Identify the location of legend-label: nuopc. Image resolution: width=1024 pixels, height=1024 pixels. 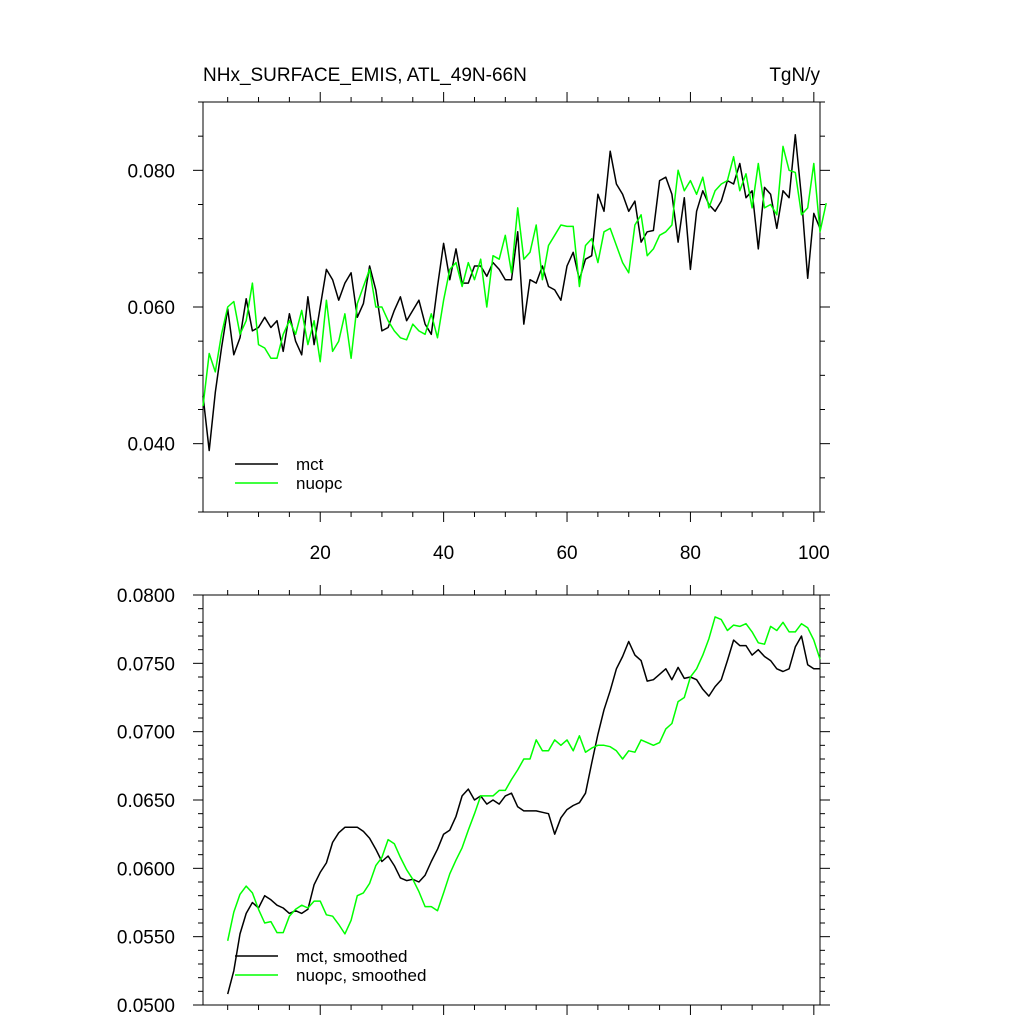
(319, 483).